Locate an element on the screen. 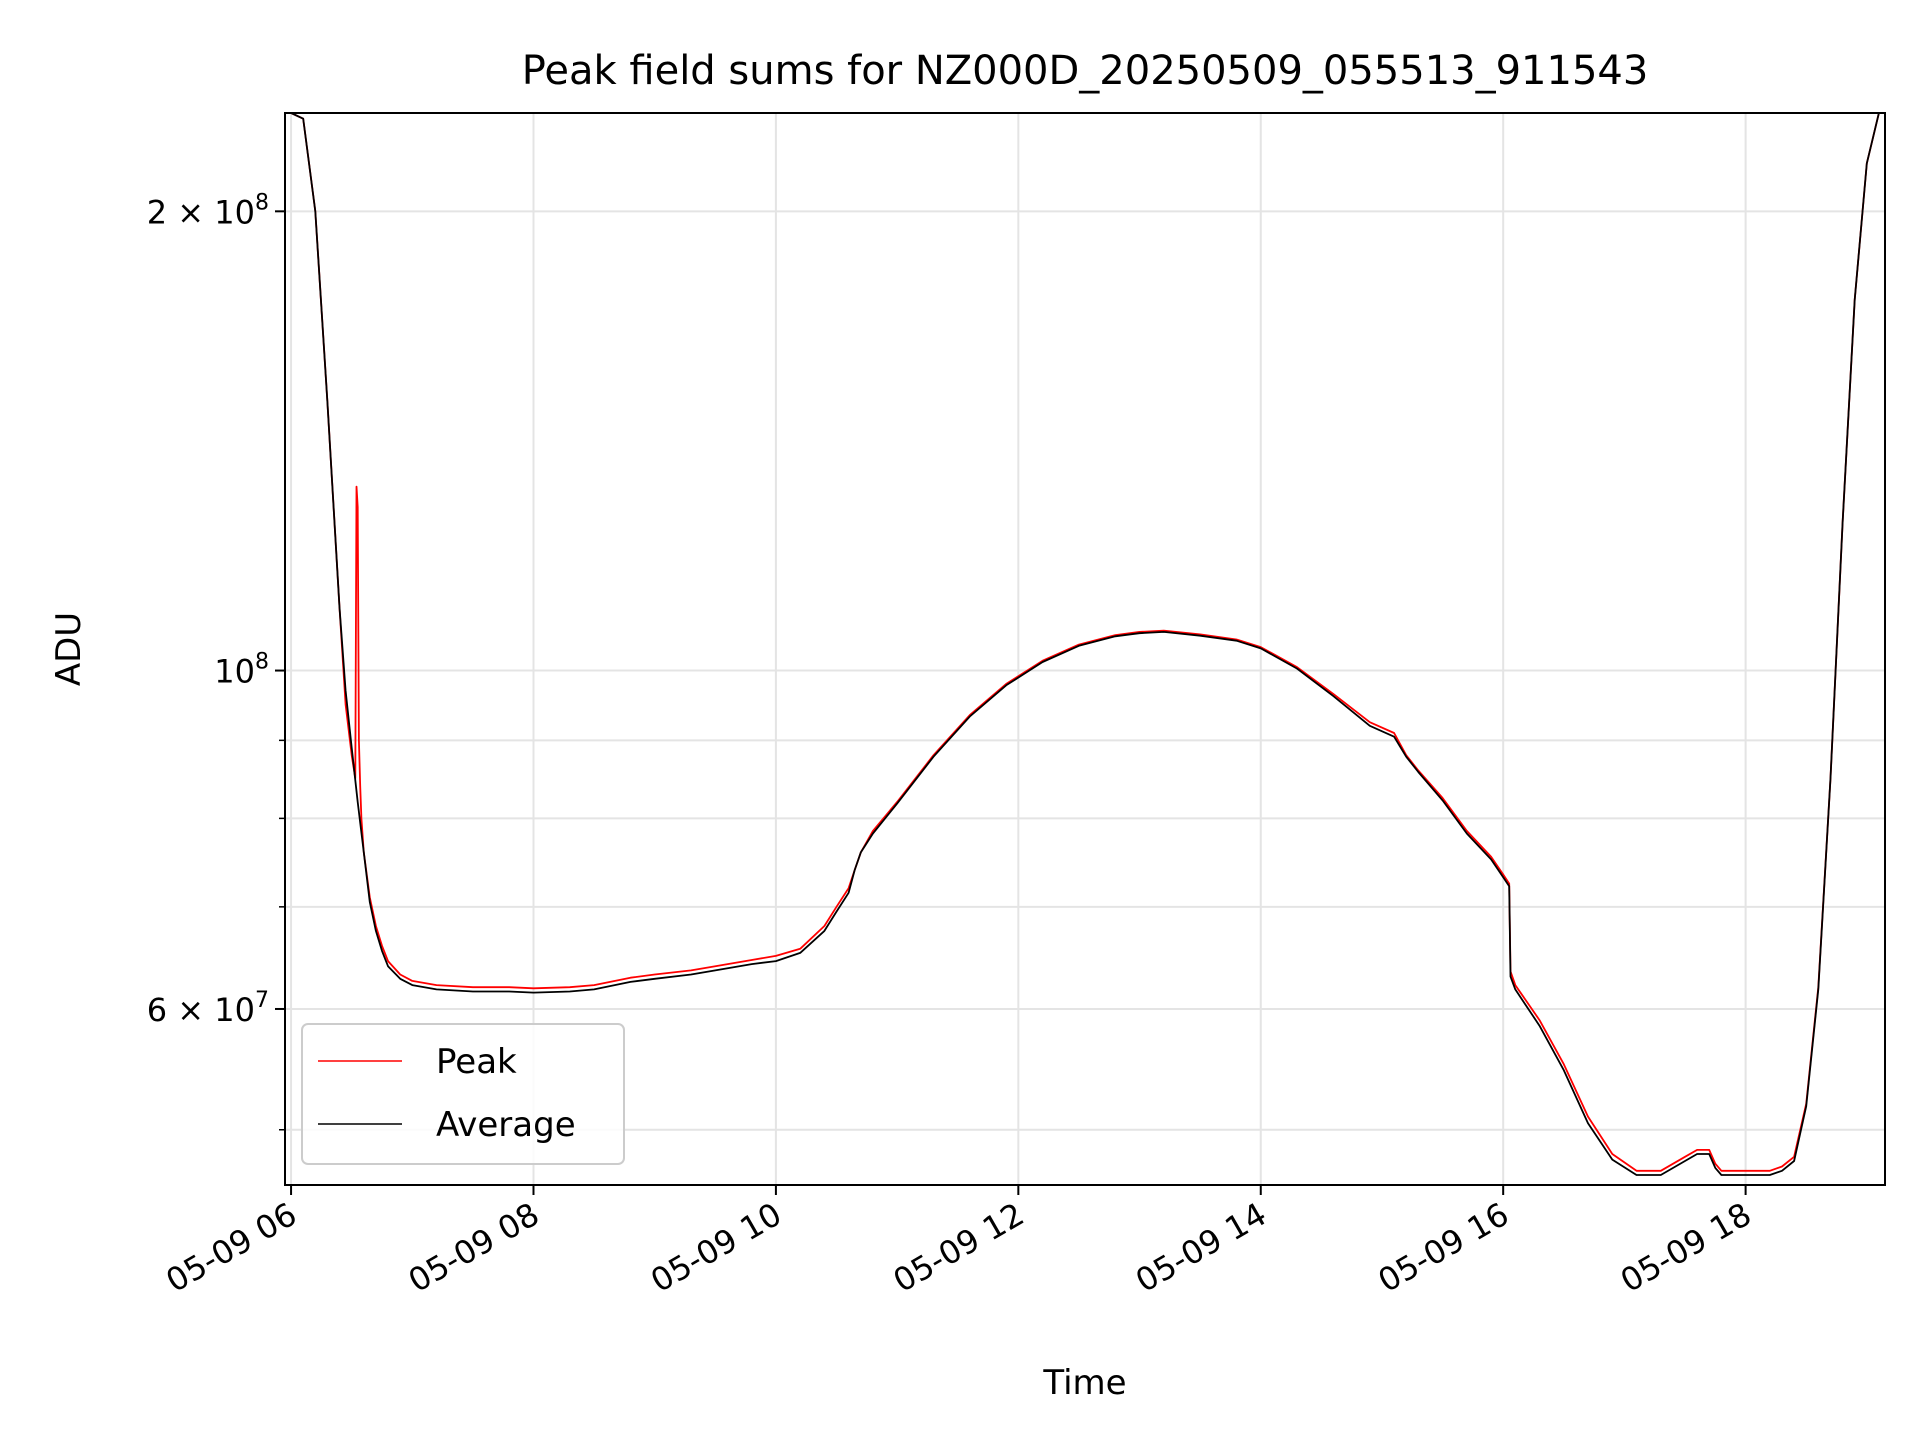 Image resolution: width=1920 pixels, height=1440 pixels. x-axis-label: Time is located at coordinates (1084, 1383).